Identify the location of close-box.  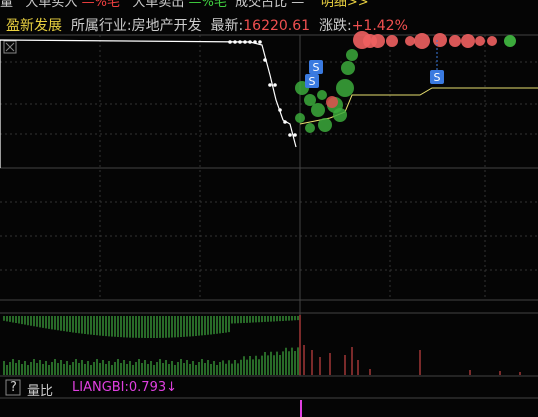
(10, 47).